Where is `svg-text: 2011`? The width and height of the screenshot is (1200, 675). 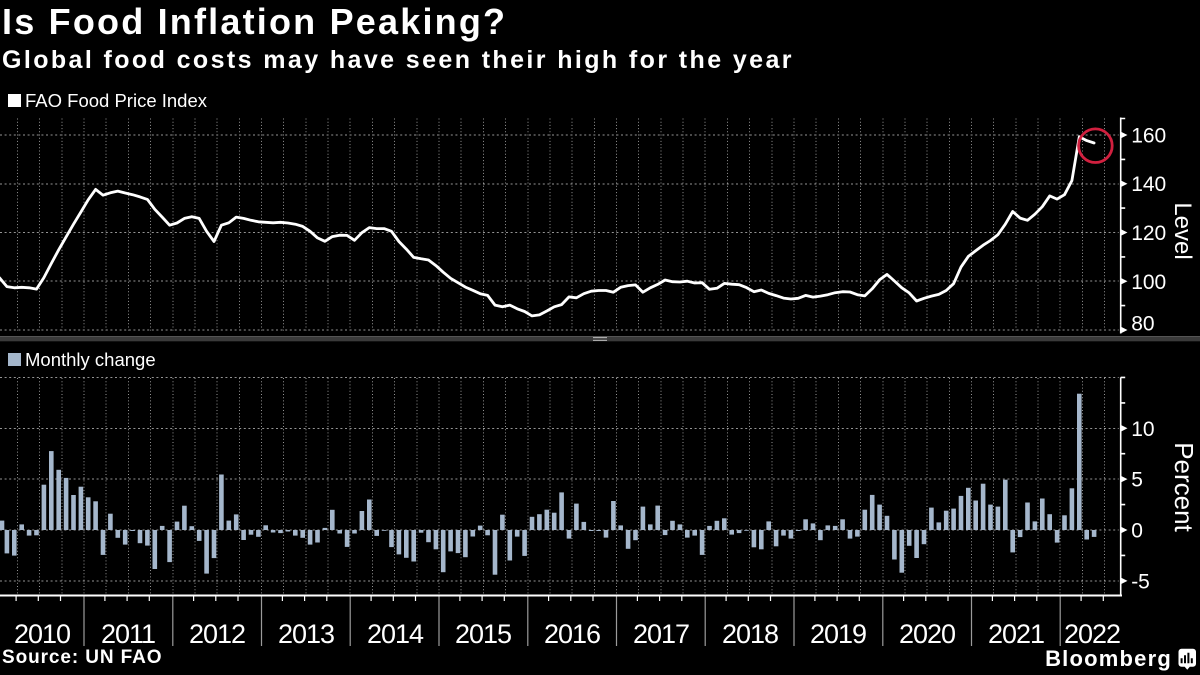 svg-text: 2011 is located at coordinates (128, 634).